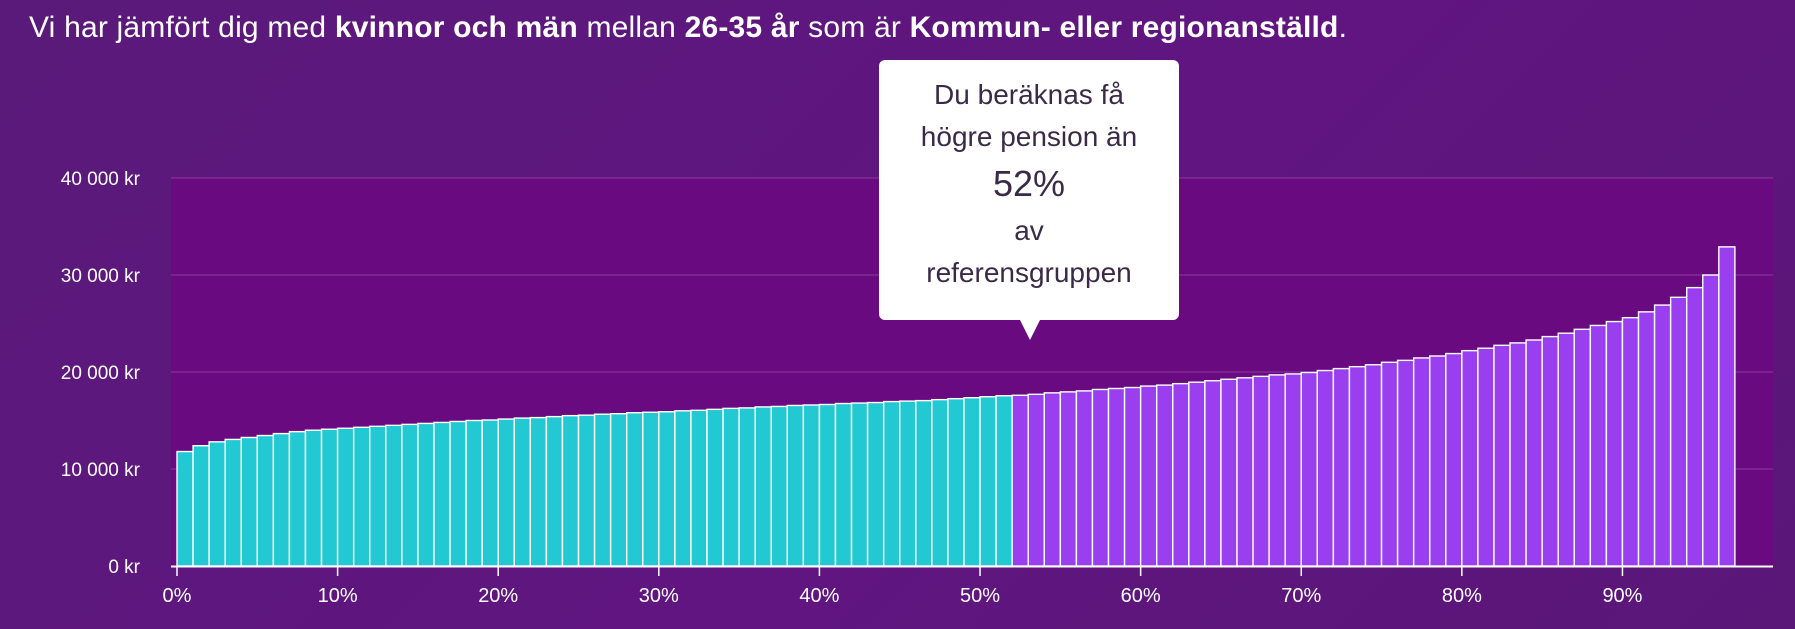  What do you see at coordinates (819, 596) in the screenshot?
I see `x-tick-label: 40%` at bounding box center [819, 596].